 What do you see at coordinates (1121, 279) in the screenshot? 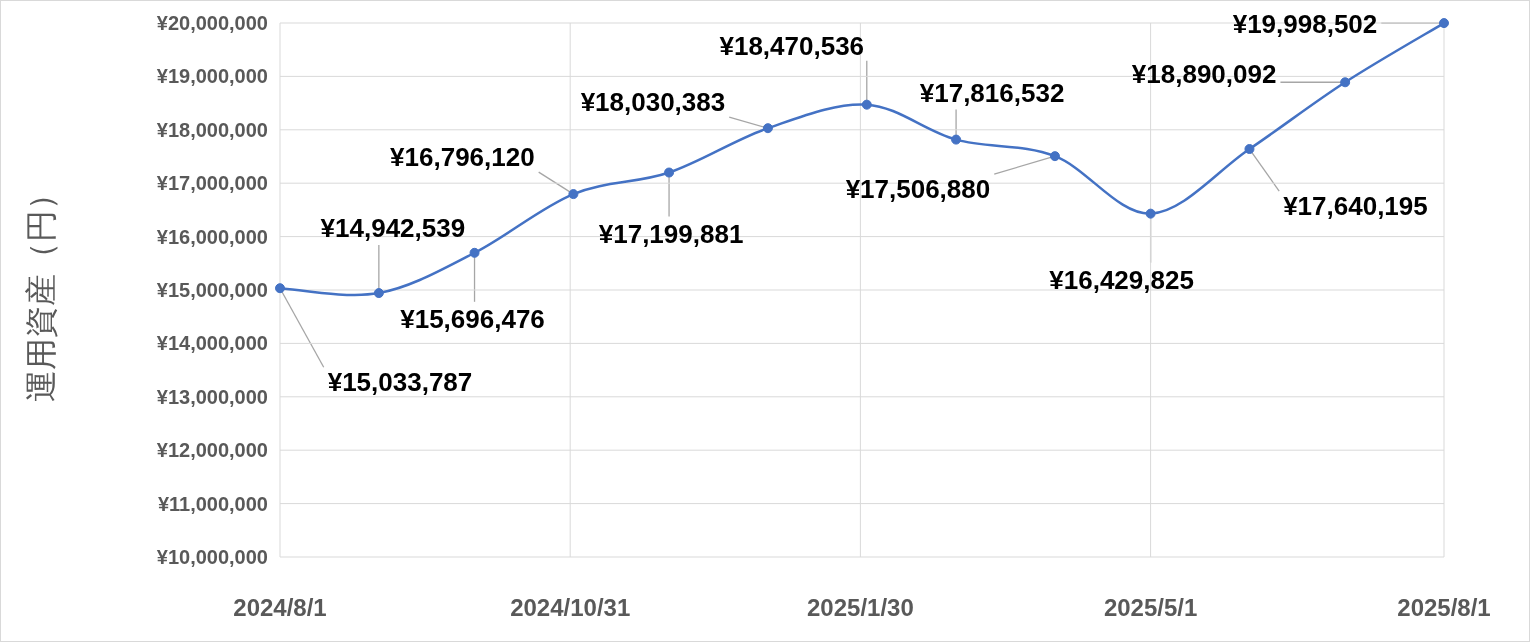
I see `data-label: ¥16,429,825` at bounding box center [1121, 279].